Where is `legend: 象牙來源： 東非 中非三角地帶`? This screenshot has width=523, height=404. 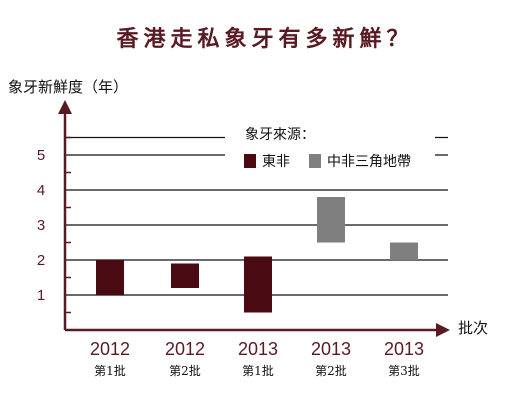 legend: 象牙來源： 東非 中非三角地帶 is located at coordinates (330, 152).